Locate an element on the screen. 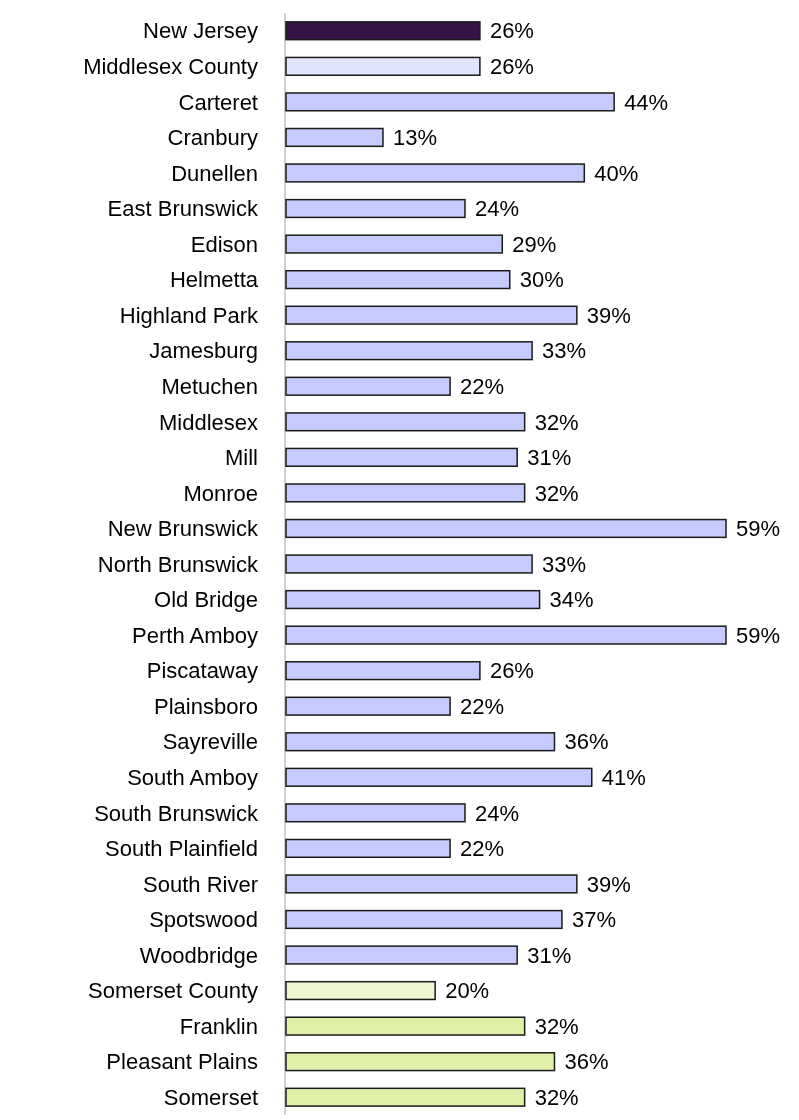  y-tick-label: Sayreville is located at coordinates (210, 742).